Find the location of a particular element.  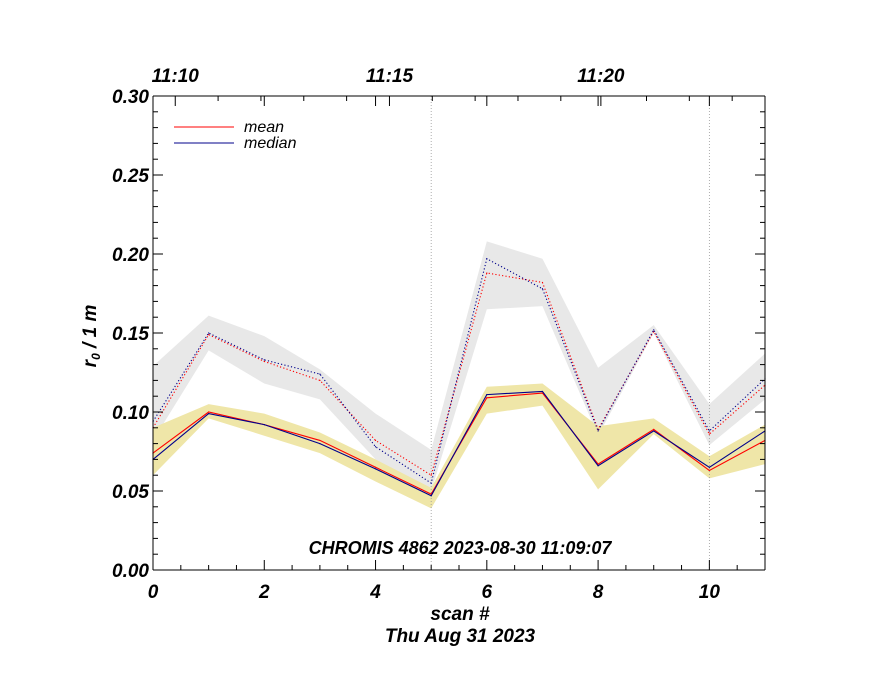

y-tick-label-0.25: 0.25 is located at coordinates (130, 176).